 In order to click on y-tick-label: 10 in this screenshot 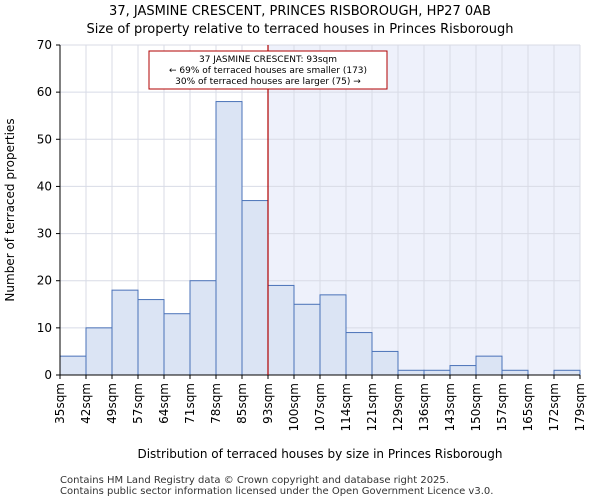, I will do `click(44, 328)`.